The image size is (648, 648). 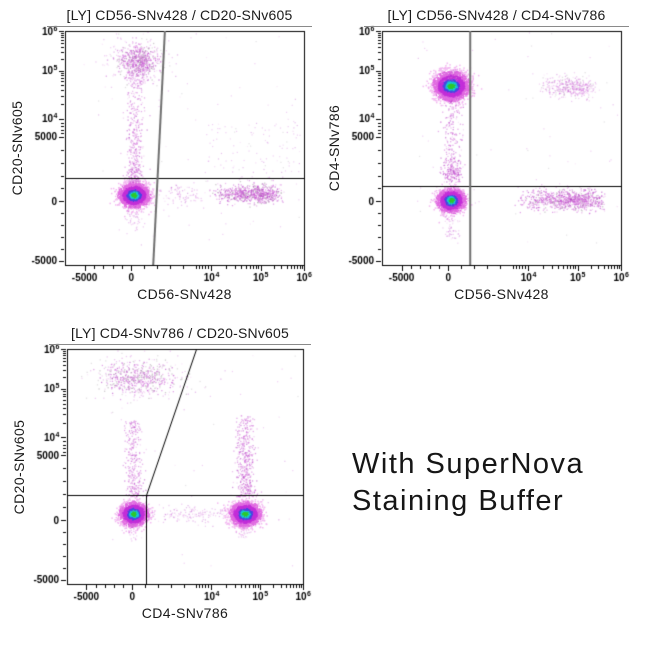 What do you see at coordinates (184, 294) in the screenshot?
I see `plot1-x-axis-label: CD56-SNv428` at bounding box center [184, 294].